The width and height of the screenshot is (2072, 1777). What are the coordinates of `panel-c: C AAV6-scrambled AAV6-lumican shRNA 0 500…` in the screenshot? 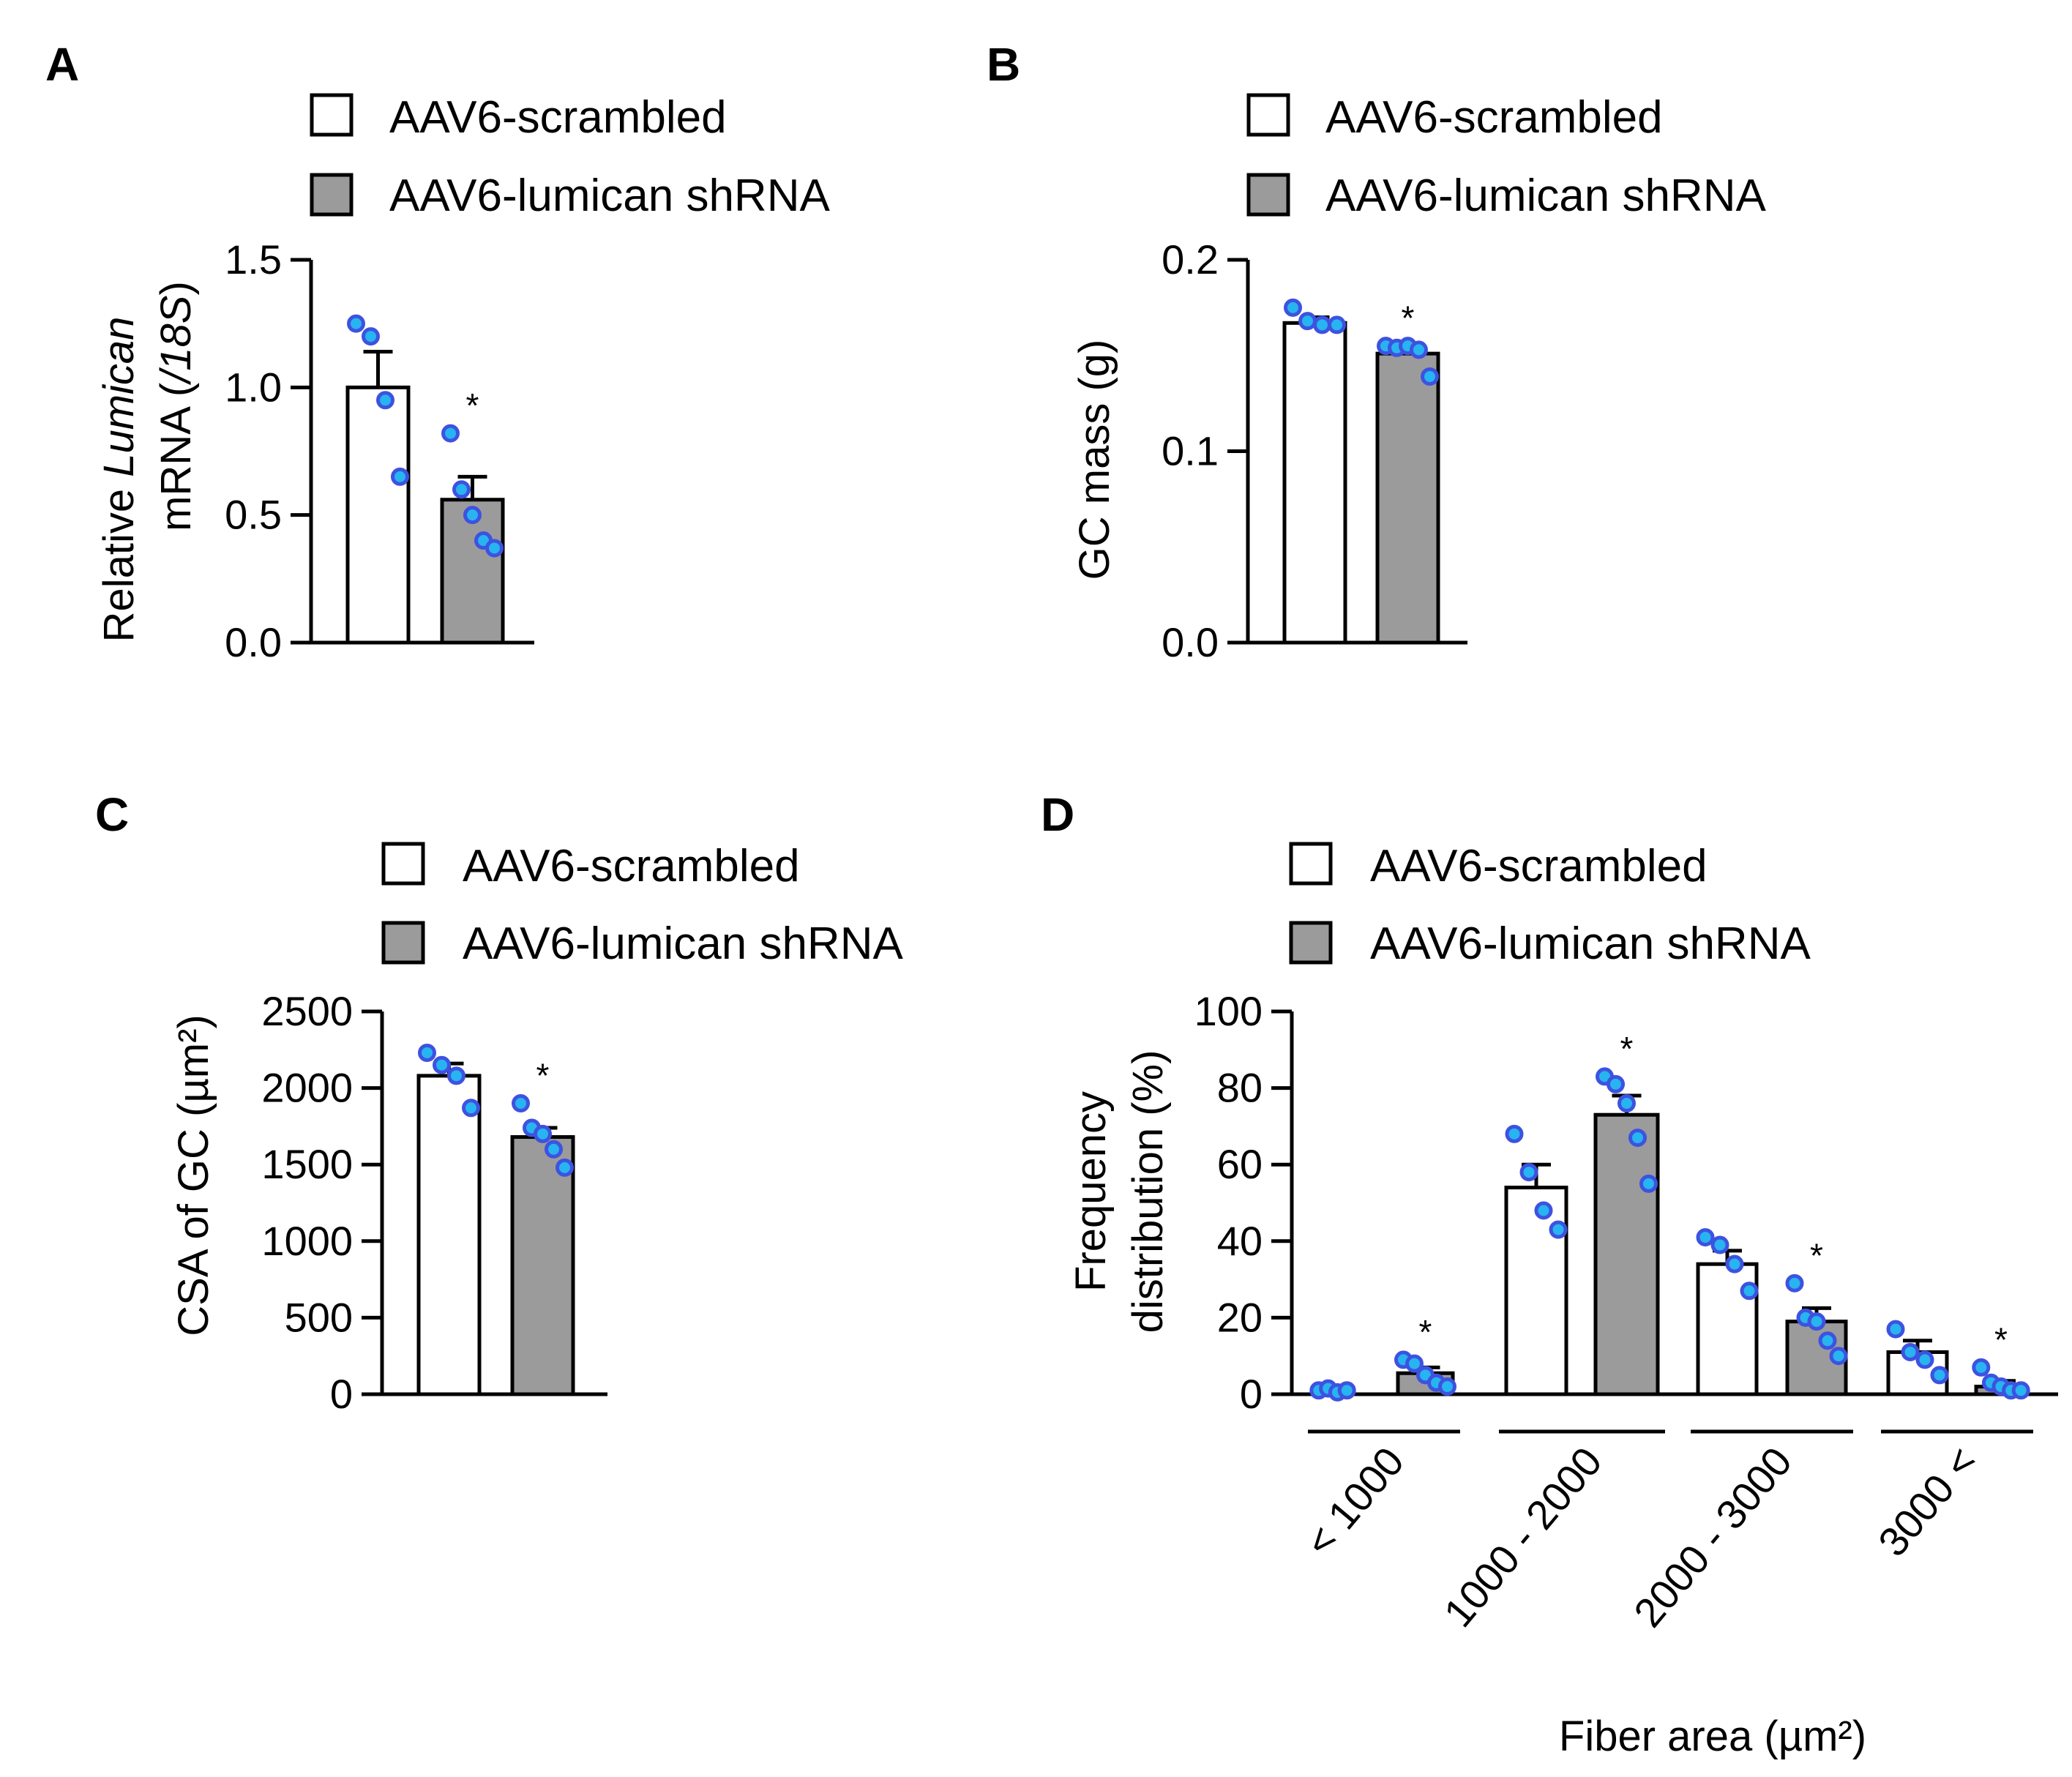 It's located at (499, 1102).